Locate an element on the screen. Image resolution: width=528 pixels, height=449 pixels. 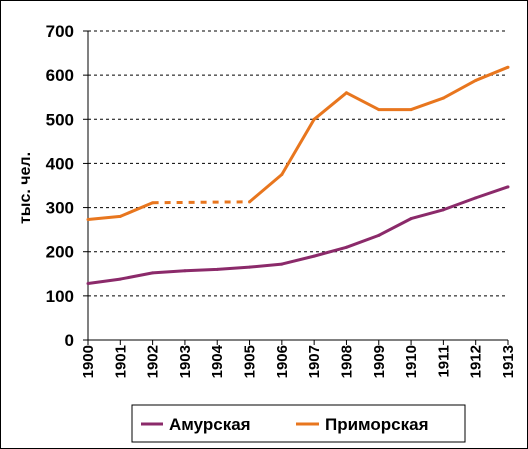
data-point-primorskaya-1912 is located at coordinates (476, 80).